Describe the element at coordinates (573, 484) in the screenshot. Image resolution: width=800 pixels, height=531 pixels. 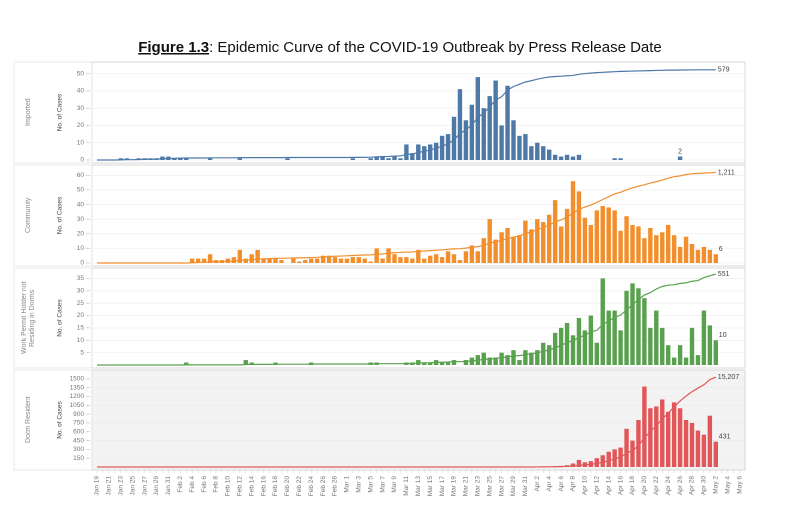
I see `x-tick-label: Apr 8` at that location.